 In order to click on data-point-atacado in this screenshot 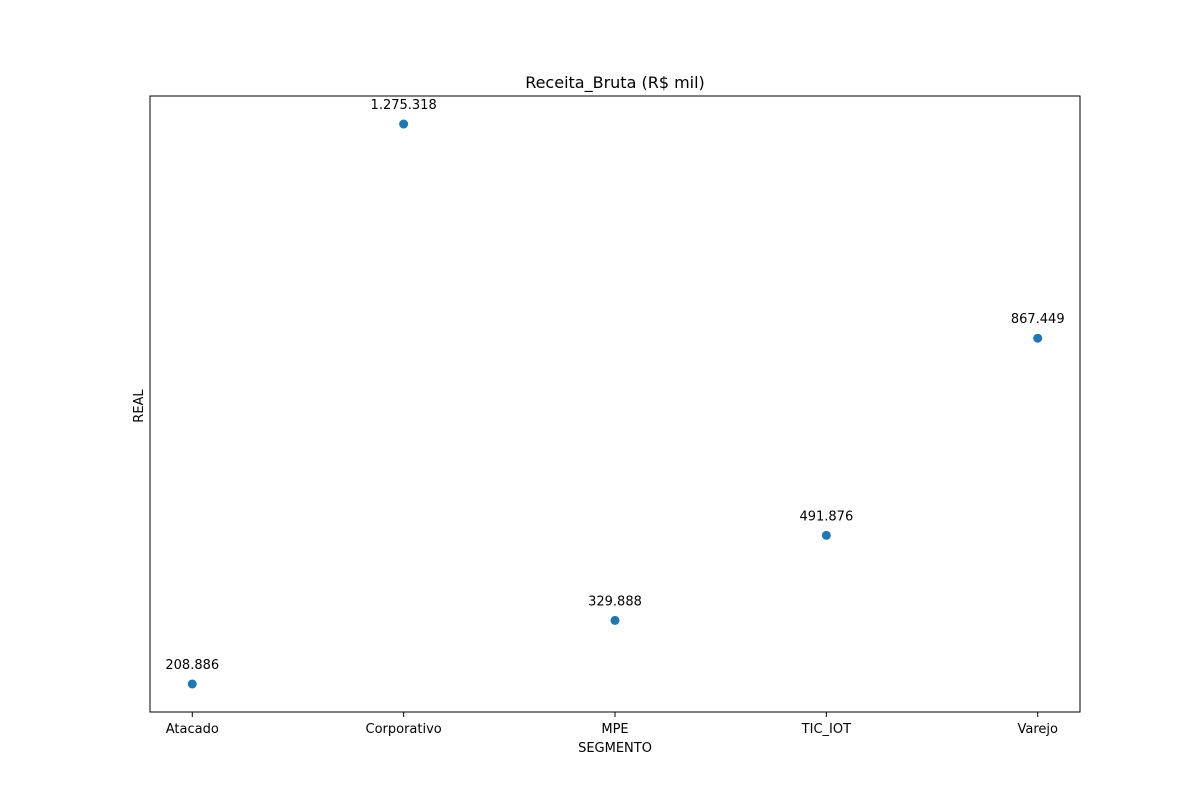, I will do `click(192, 684)`.